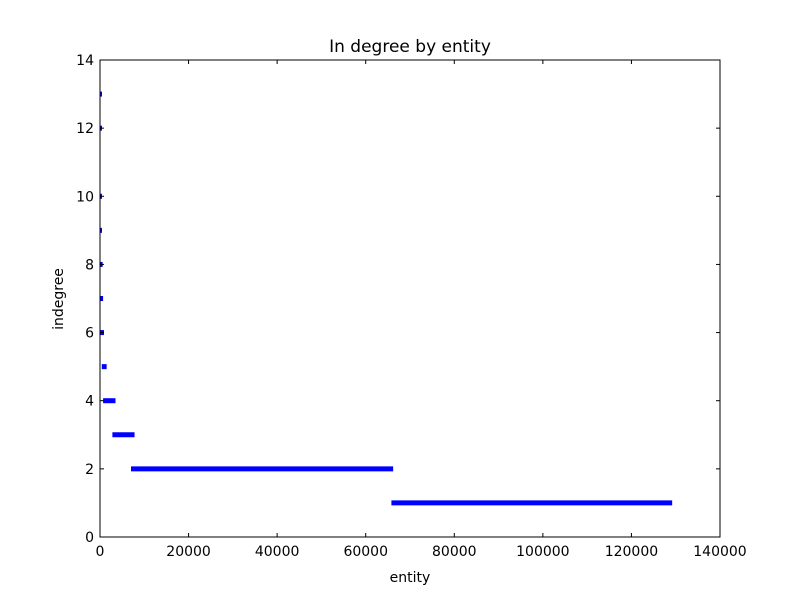 The image size is (800, 601). Describe the element at coordinates (89, 265) in the screenshot. I see `y-tick-label: 8` at that location.